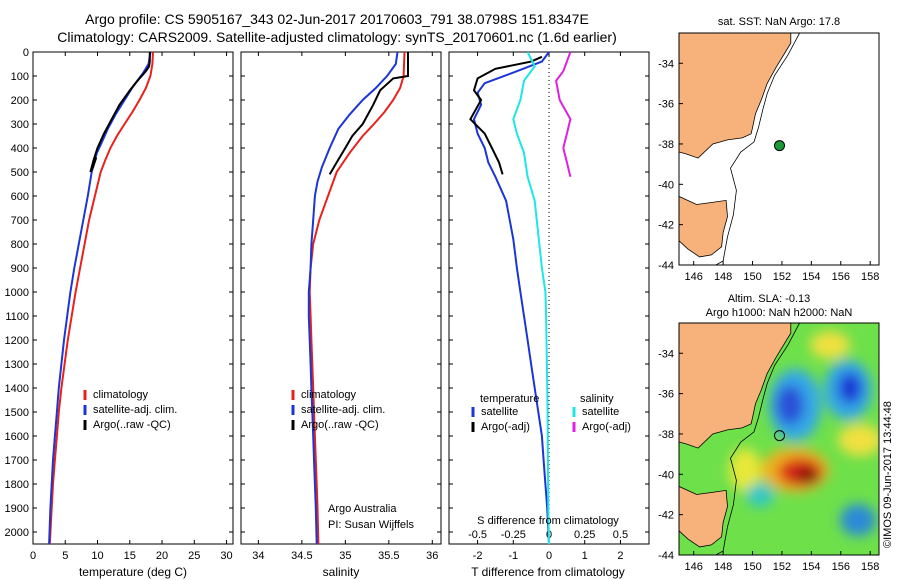 This screenshot has width=900, height=580. What do you see at coordinates (20, 269) in the screenshot?
I see `depth-tick-label: 900` at bounding box center [20, 269].